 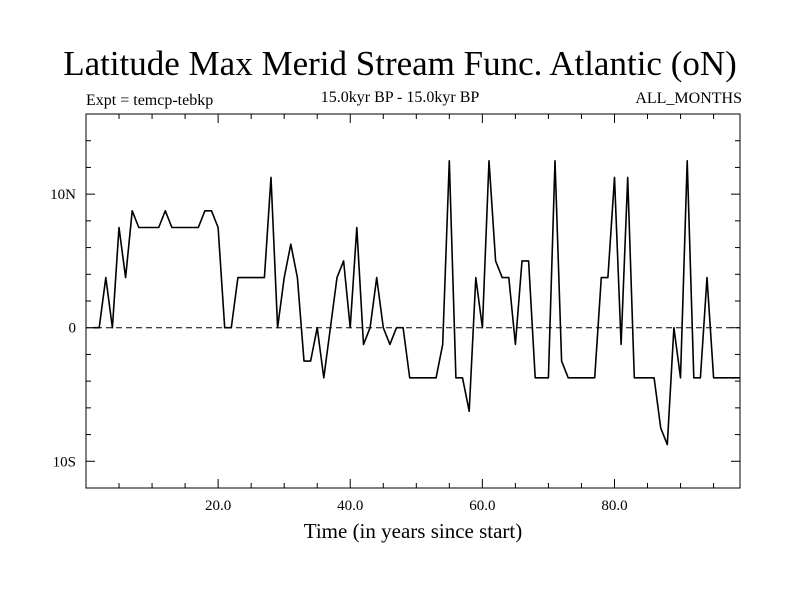 I want to click on y-tick-label: 0, so click(x=73, y=329).